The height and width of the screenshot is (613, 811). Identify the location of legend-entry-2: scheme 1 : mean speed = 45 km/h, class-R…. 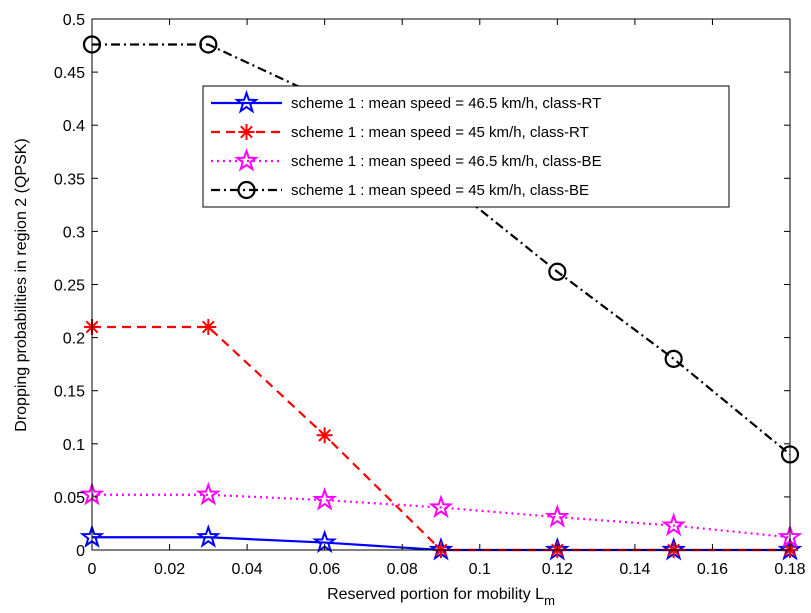
(400, 132).